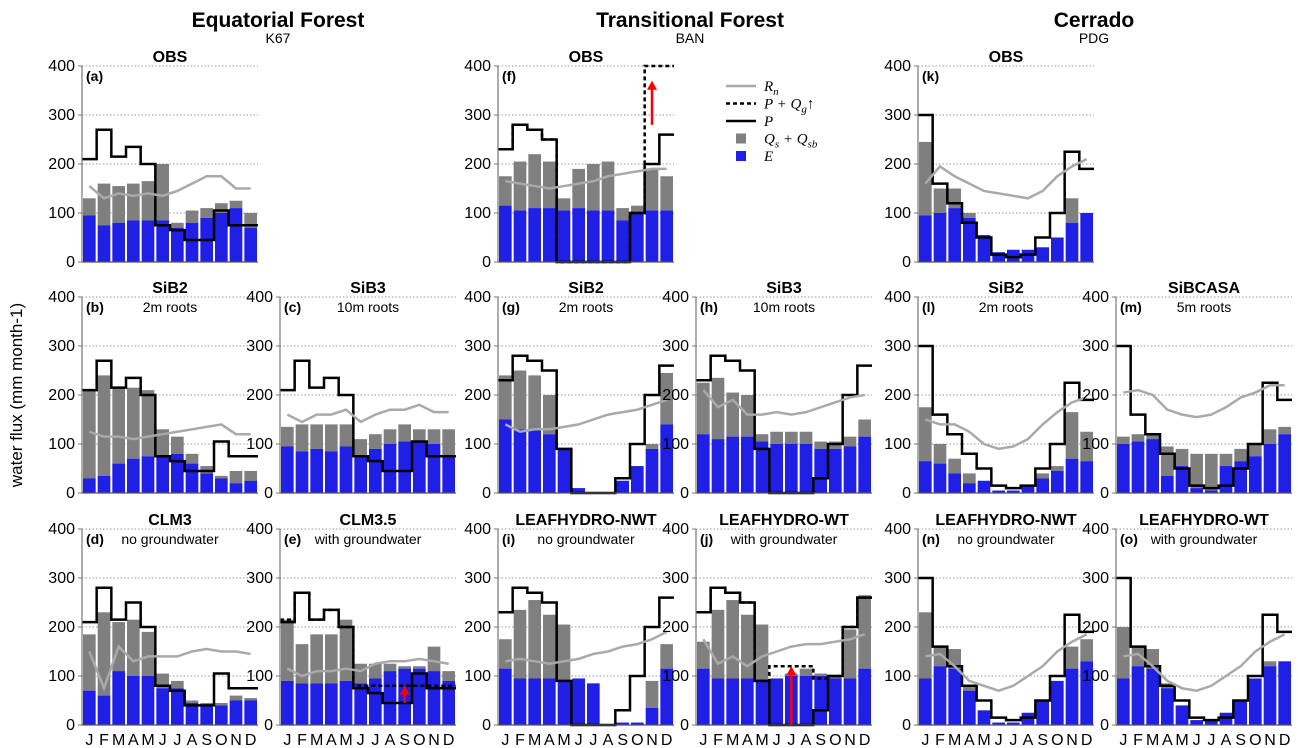 Image resolution: width=1298 pixels, height=748 pixels. Describe the element at coordinates (793, 140) in the screenshot. I see `legend-label-tail: + Q` at that location.